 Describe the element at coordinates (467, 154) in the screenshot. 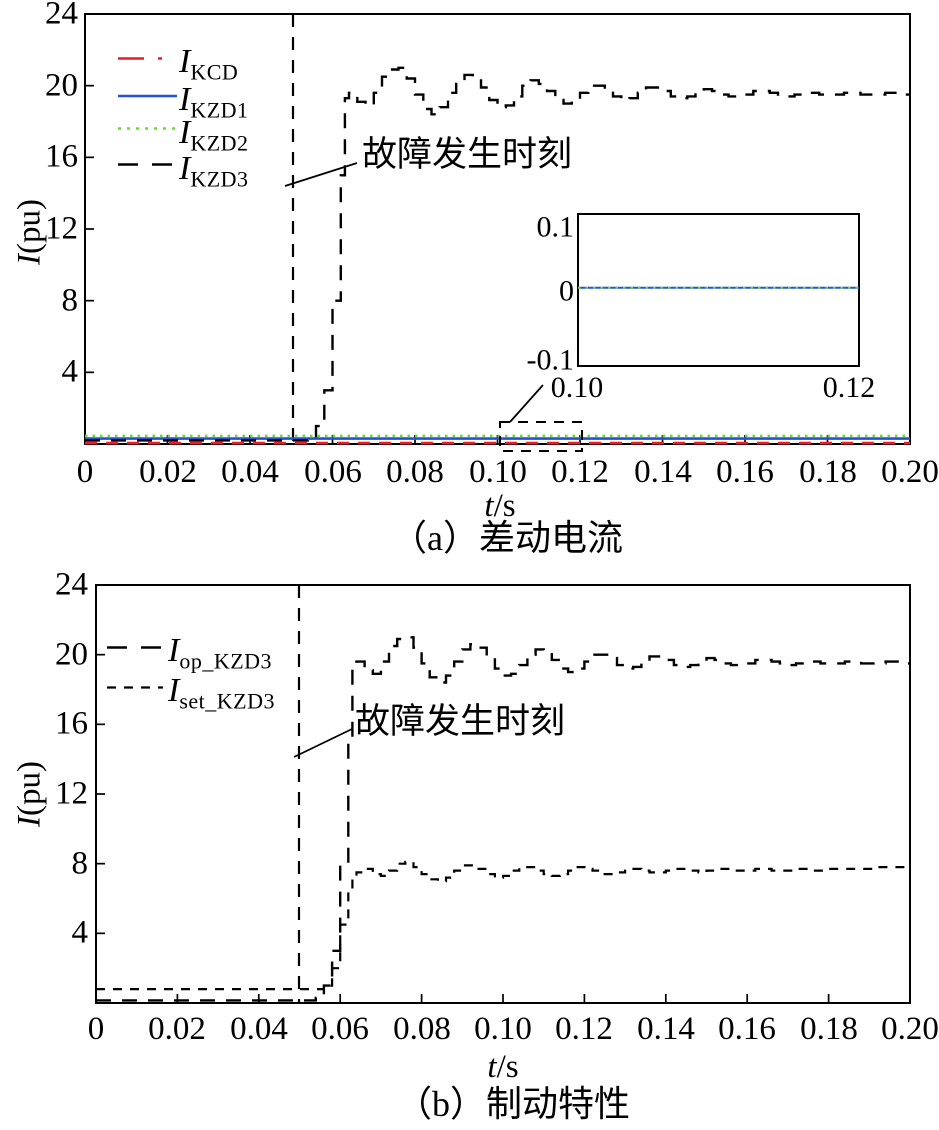

I see `plot-a-fault-annotation: 故障发生时刻` at that location.